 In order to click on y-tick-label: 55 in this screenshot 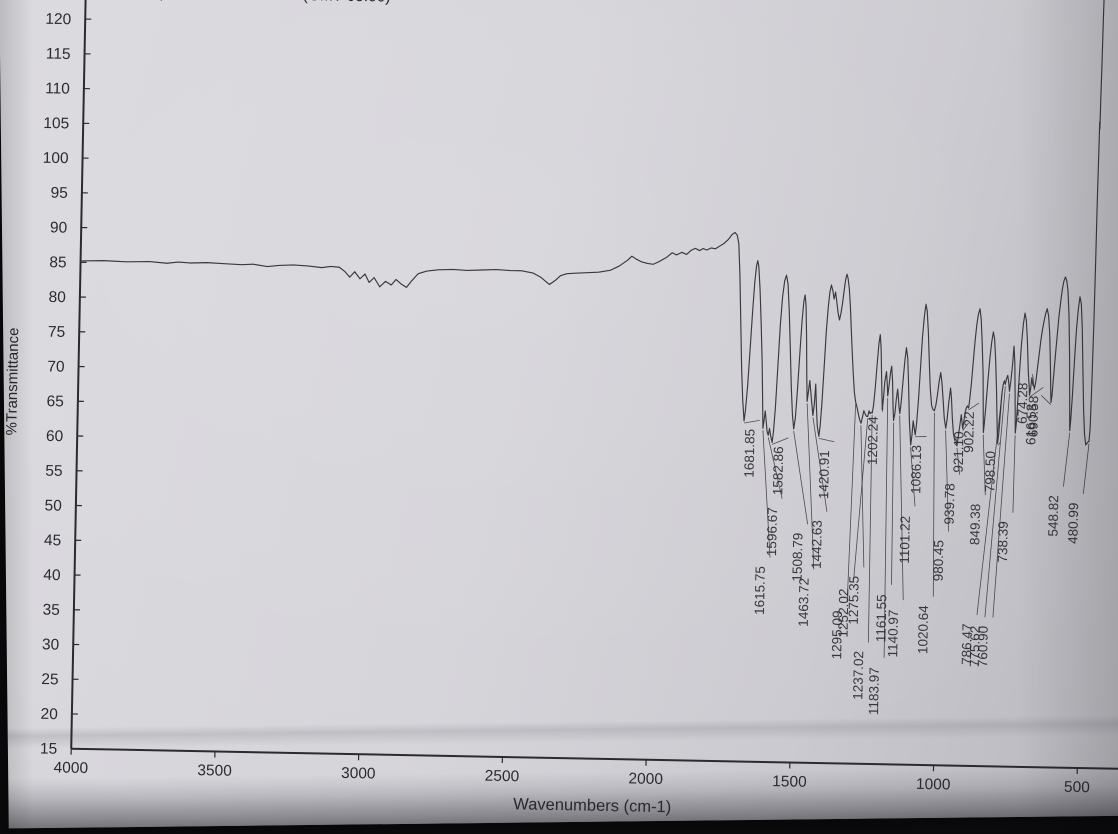, I will do `click(54, 471)`.